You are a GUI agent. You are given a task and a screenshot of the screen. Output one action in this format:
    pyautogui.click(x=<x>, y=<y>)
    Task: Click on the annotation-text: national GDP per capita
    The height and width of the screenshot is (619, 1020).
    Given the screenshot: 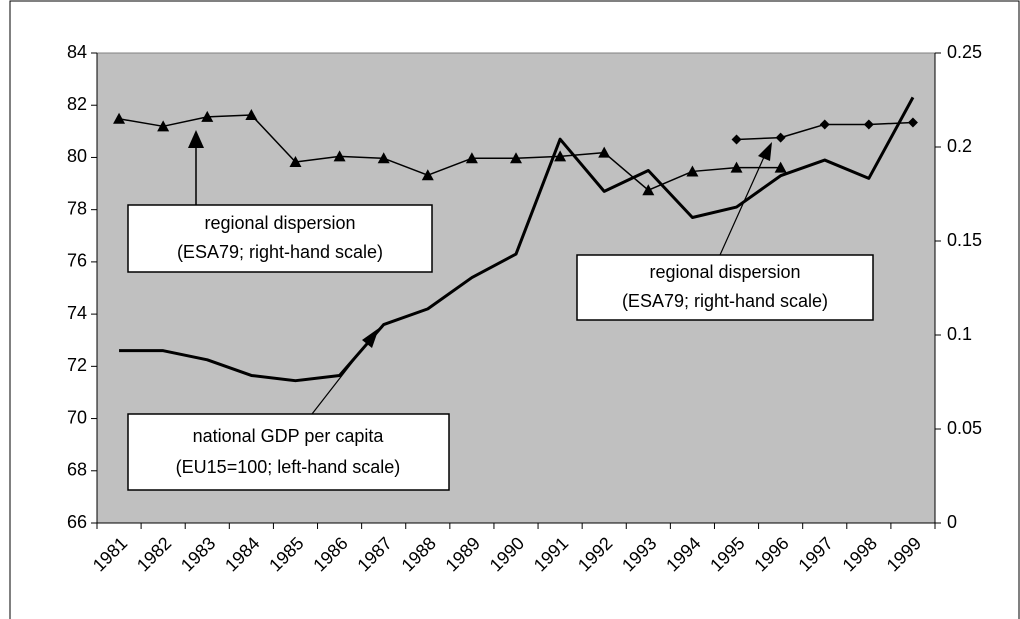 What is the action you would take?
    pyautogui.click(x=289, y=436)
    